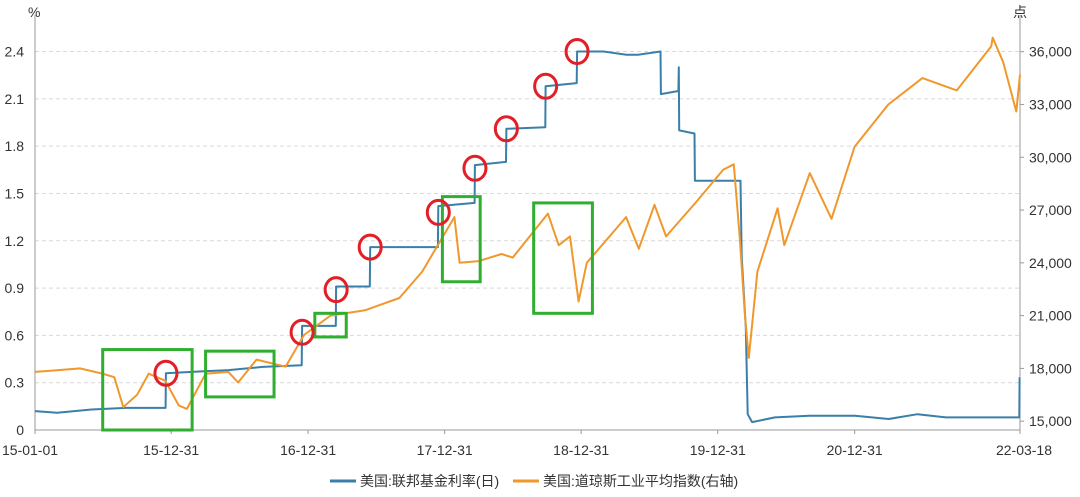 Image resolution: width=1080 pixels, height=497 pixels. Describe the element at coordinates (1024, 450) in the screenshot. I see `x-tick-label: 22-03-18` at that location.